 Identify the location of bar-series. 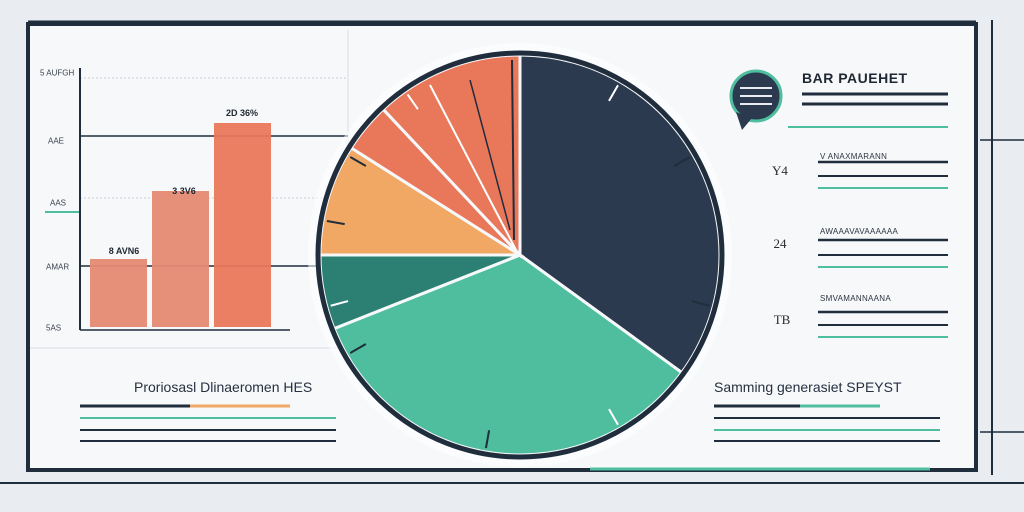
(180, 225).